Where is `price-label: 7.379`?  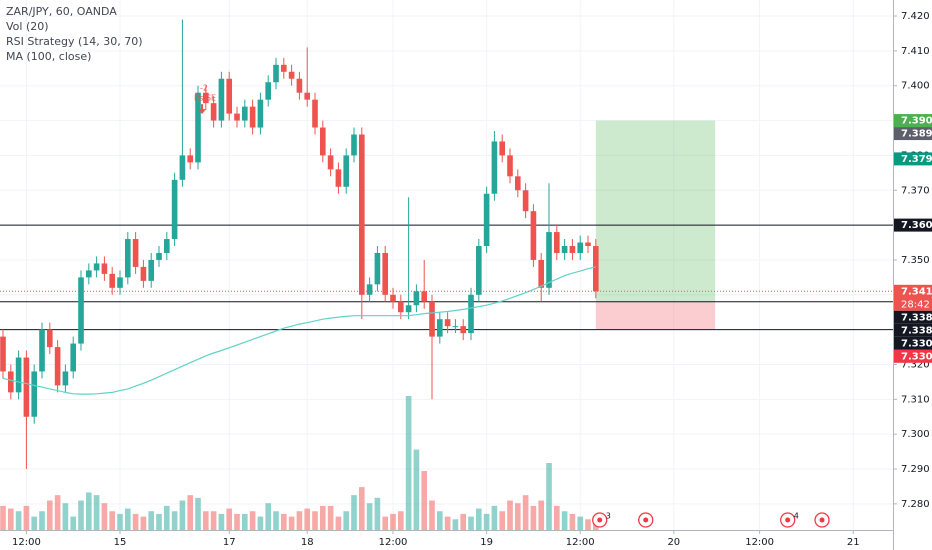 price-label: 7.379 is located at coordinates (916, 159).